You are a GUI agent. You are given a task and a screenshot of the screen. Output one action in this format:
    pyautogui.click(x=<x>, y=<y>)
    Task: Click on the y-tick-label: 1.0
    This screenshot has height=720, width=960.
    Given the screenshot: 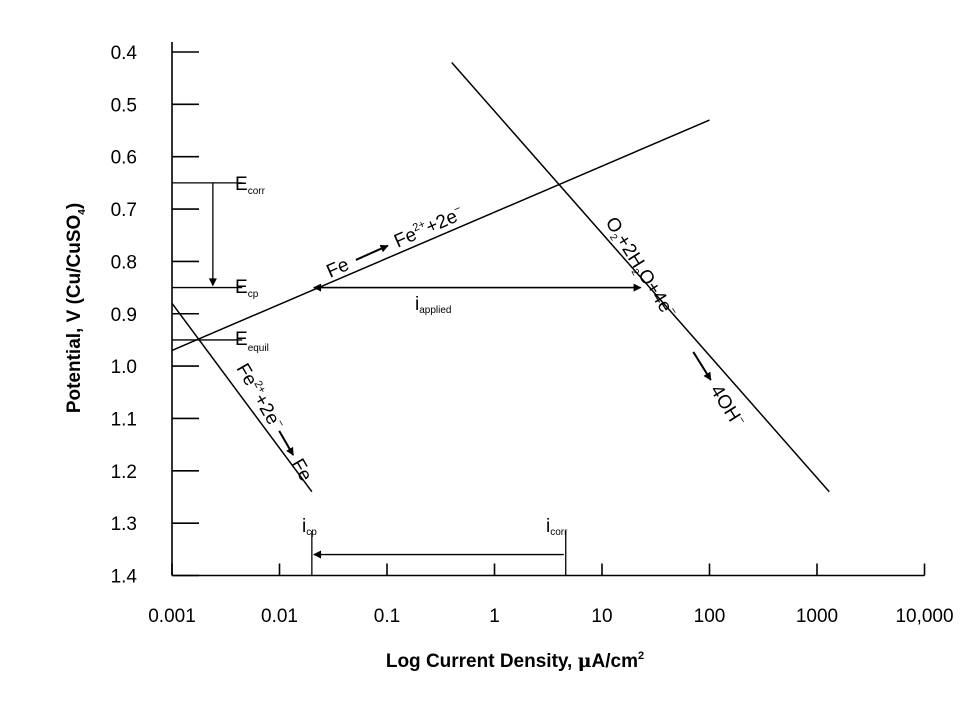 What is the action you would take?
    pyautogui.click(x=124, y=367)
    